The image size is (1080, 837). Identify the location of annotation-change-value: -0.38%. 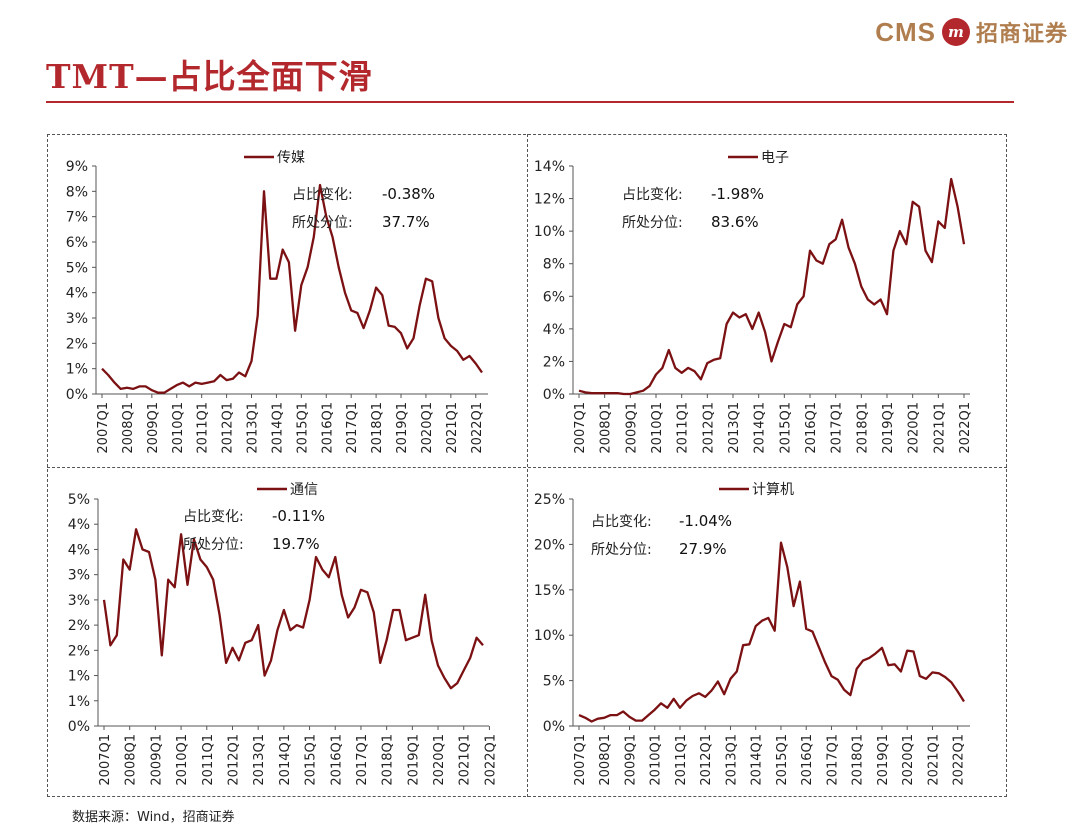
(408, 194).